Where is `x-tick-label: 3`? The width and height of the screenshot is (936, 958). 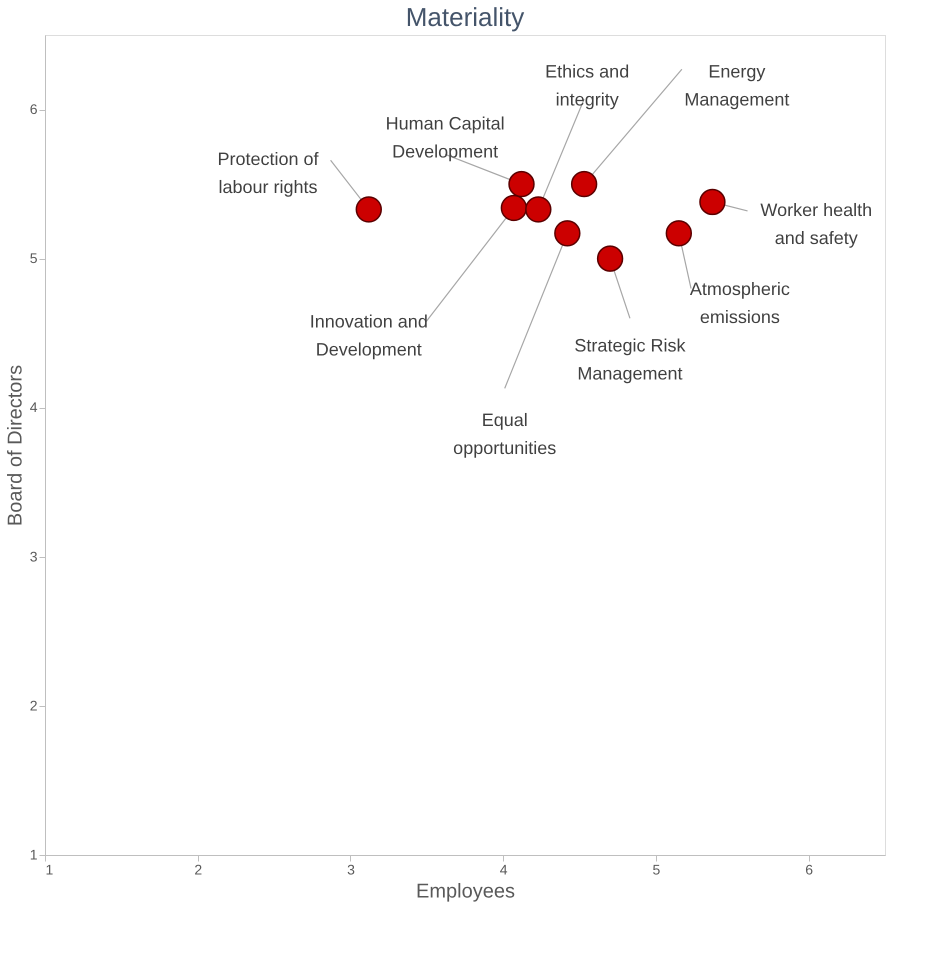 x-tick-label: 3 is located at coordinates (351, 870).